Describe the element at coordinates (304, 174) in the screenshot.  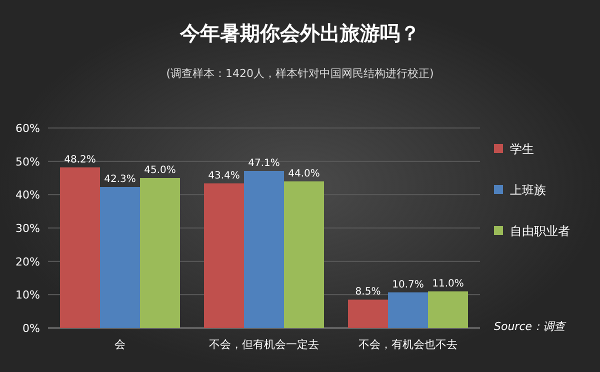
I see `data-label: 44.0%` at that location.